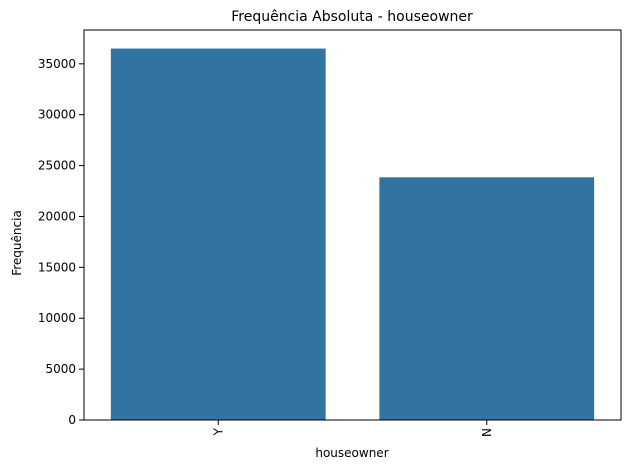 The height and width of the screenshot is (470, 630). Describe the element at coordinates (352, 17) in the screenshot. I see `chart-title: Frequência Absoluta - houseowner` at that location.